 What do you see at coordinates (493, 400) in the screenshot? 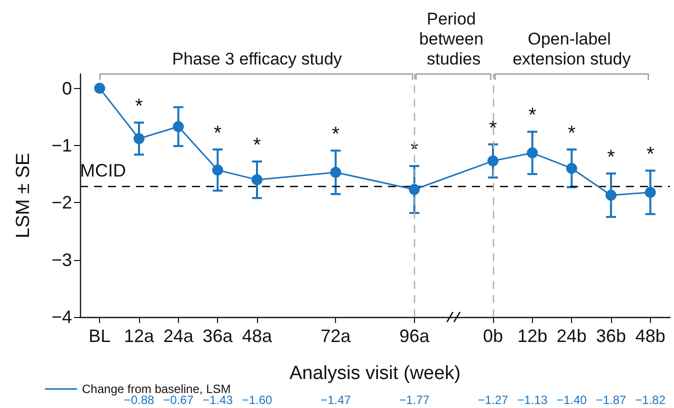
I see `data-label: −1.27` at bounding box center [493, 400].